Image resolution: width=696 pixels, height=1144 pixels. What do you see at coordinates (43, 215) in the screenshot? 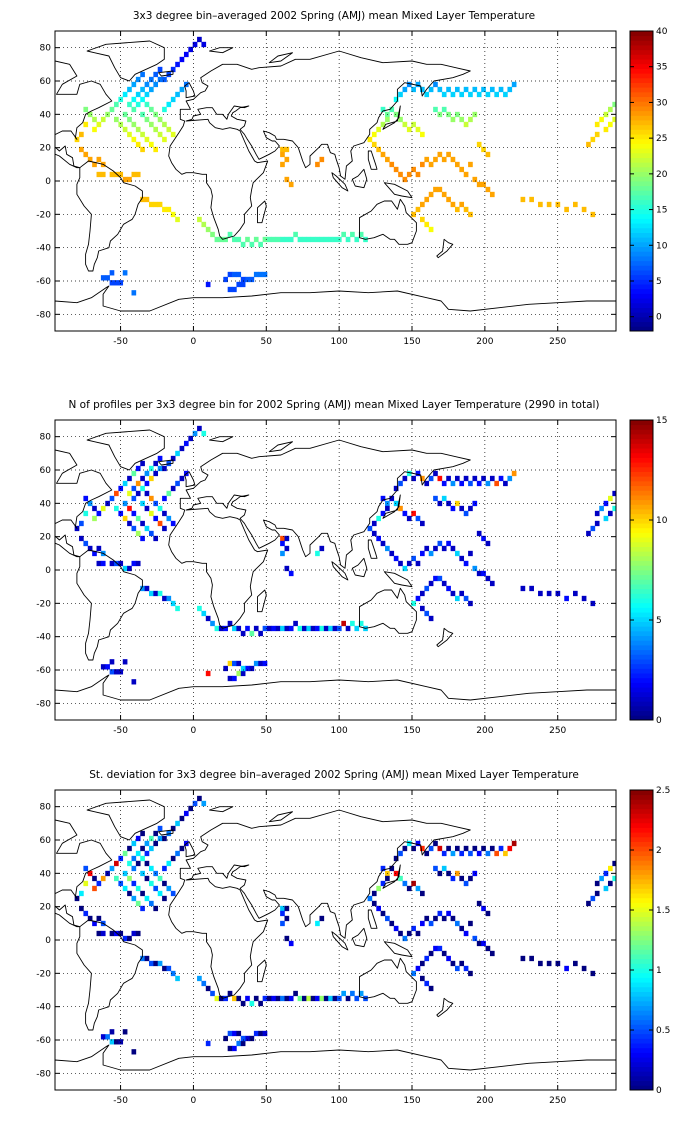
I see `y-tick-label: -20` at bounding box center [43, 215].